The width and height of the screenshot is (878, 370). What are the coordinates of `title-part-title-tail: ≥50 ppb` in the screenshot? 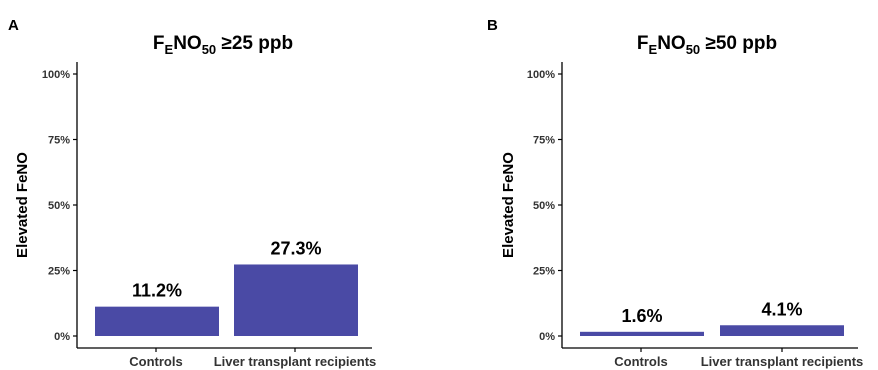 It's located at (738, 43).